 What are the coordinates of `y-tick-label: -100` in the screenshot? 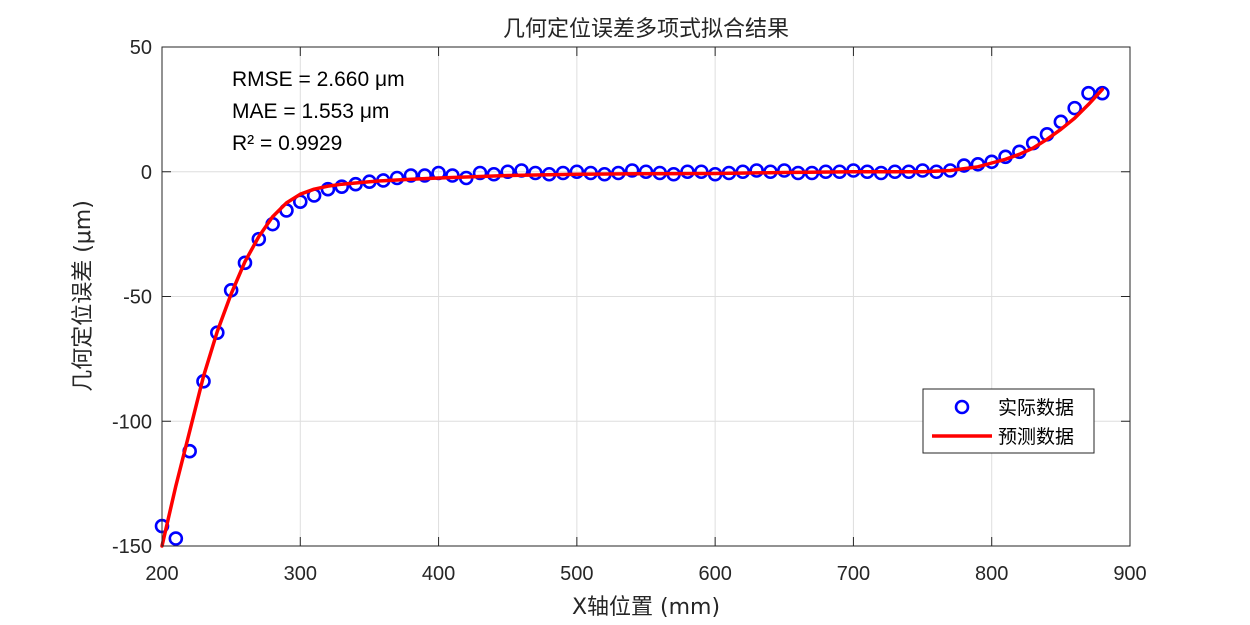 It's located at (132, 422).